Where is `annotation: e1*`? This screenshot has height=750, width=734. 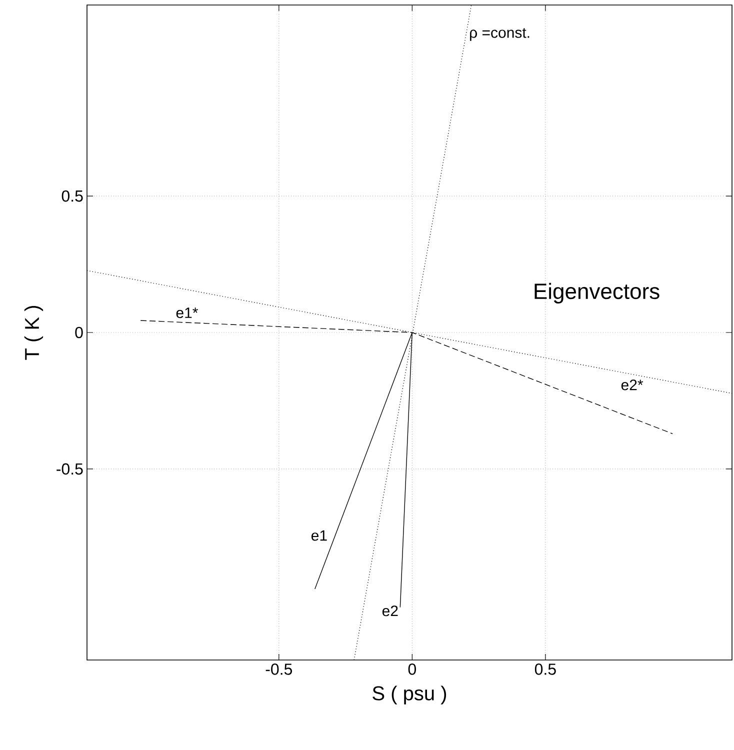
annotation: e1* is located at coordinates (187, 313).